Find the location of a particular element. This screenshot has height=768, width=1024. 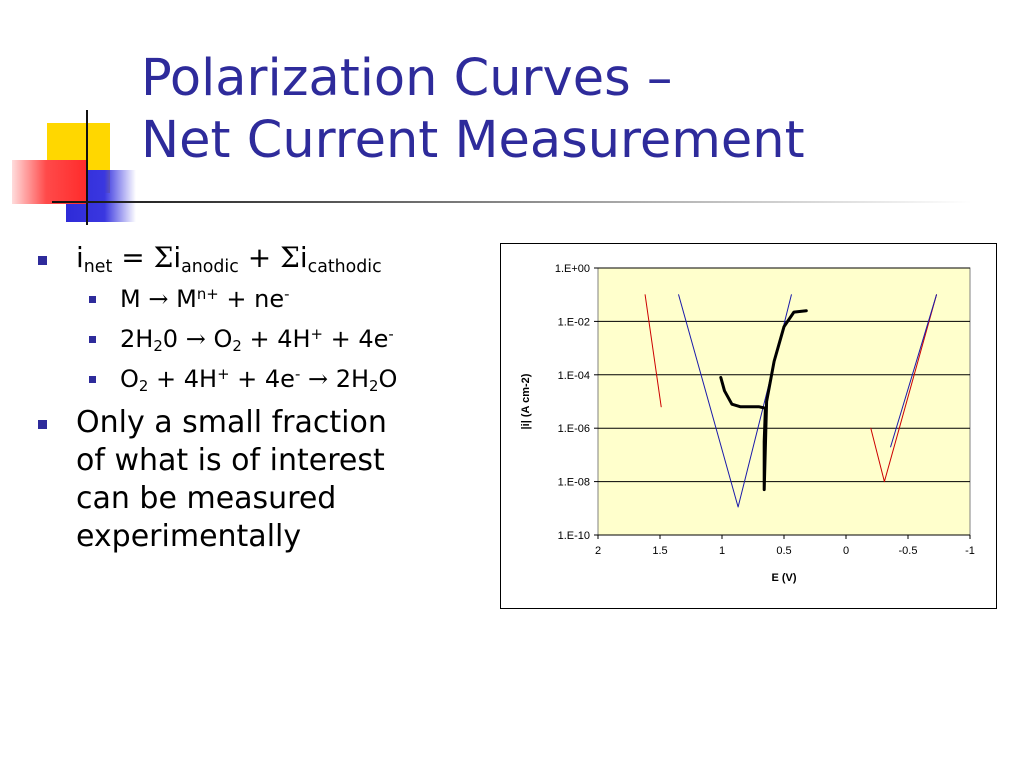

bullet-net-current-equation: inet = Σianodic + Σicathodic is located at coordinates (271, 258).